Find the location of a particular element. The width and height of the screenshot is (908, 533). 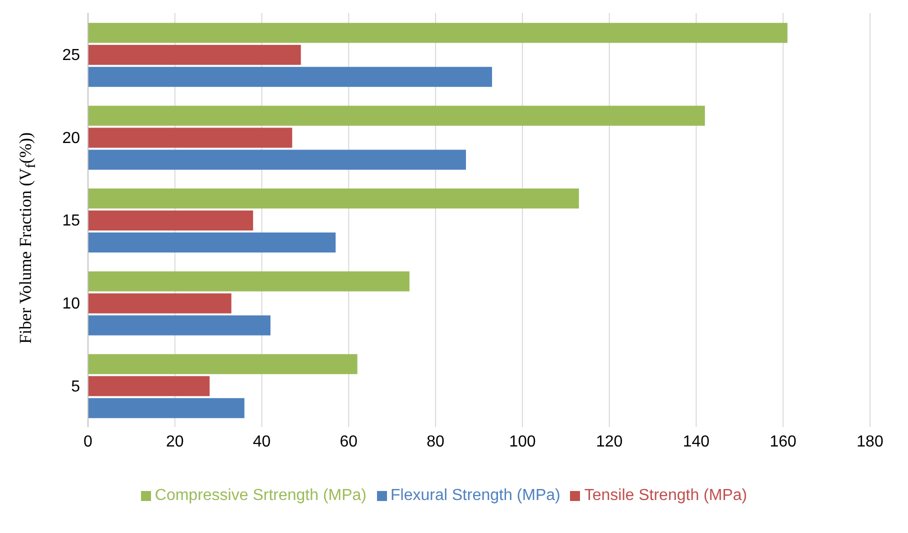

x-tick-label: 60 is located at coordinates (349, 441).